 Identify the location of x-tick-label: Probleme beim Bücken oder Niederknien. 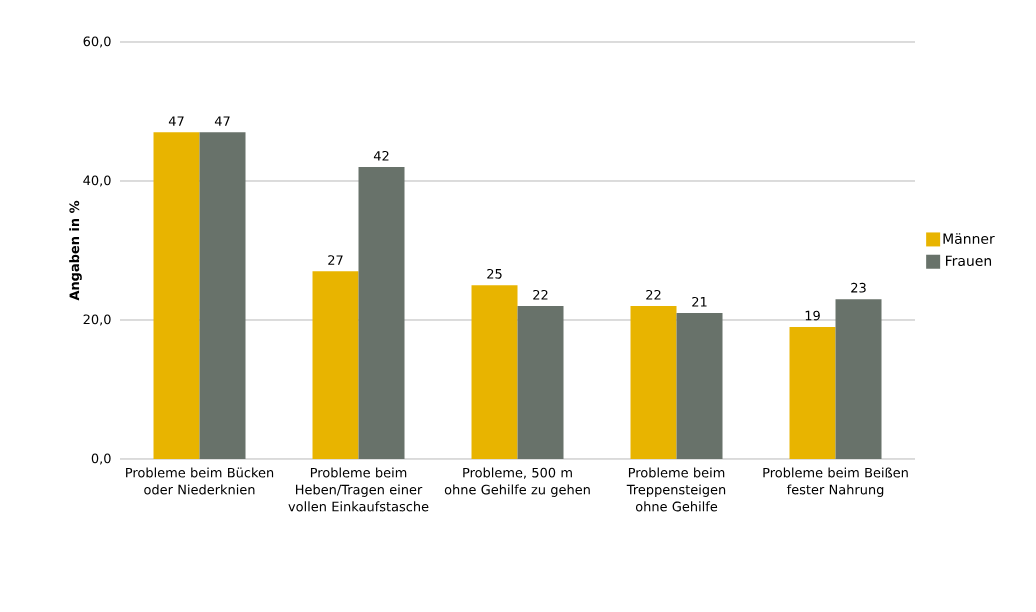
(200, 481).